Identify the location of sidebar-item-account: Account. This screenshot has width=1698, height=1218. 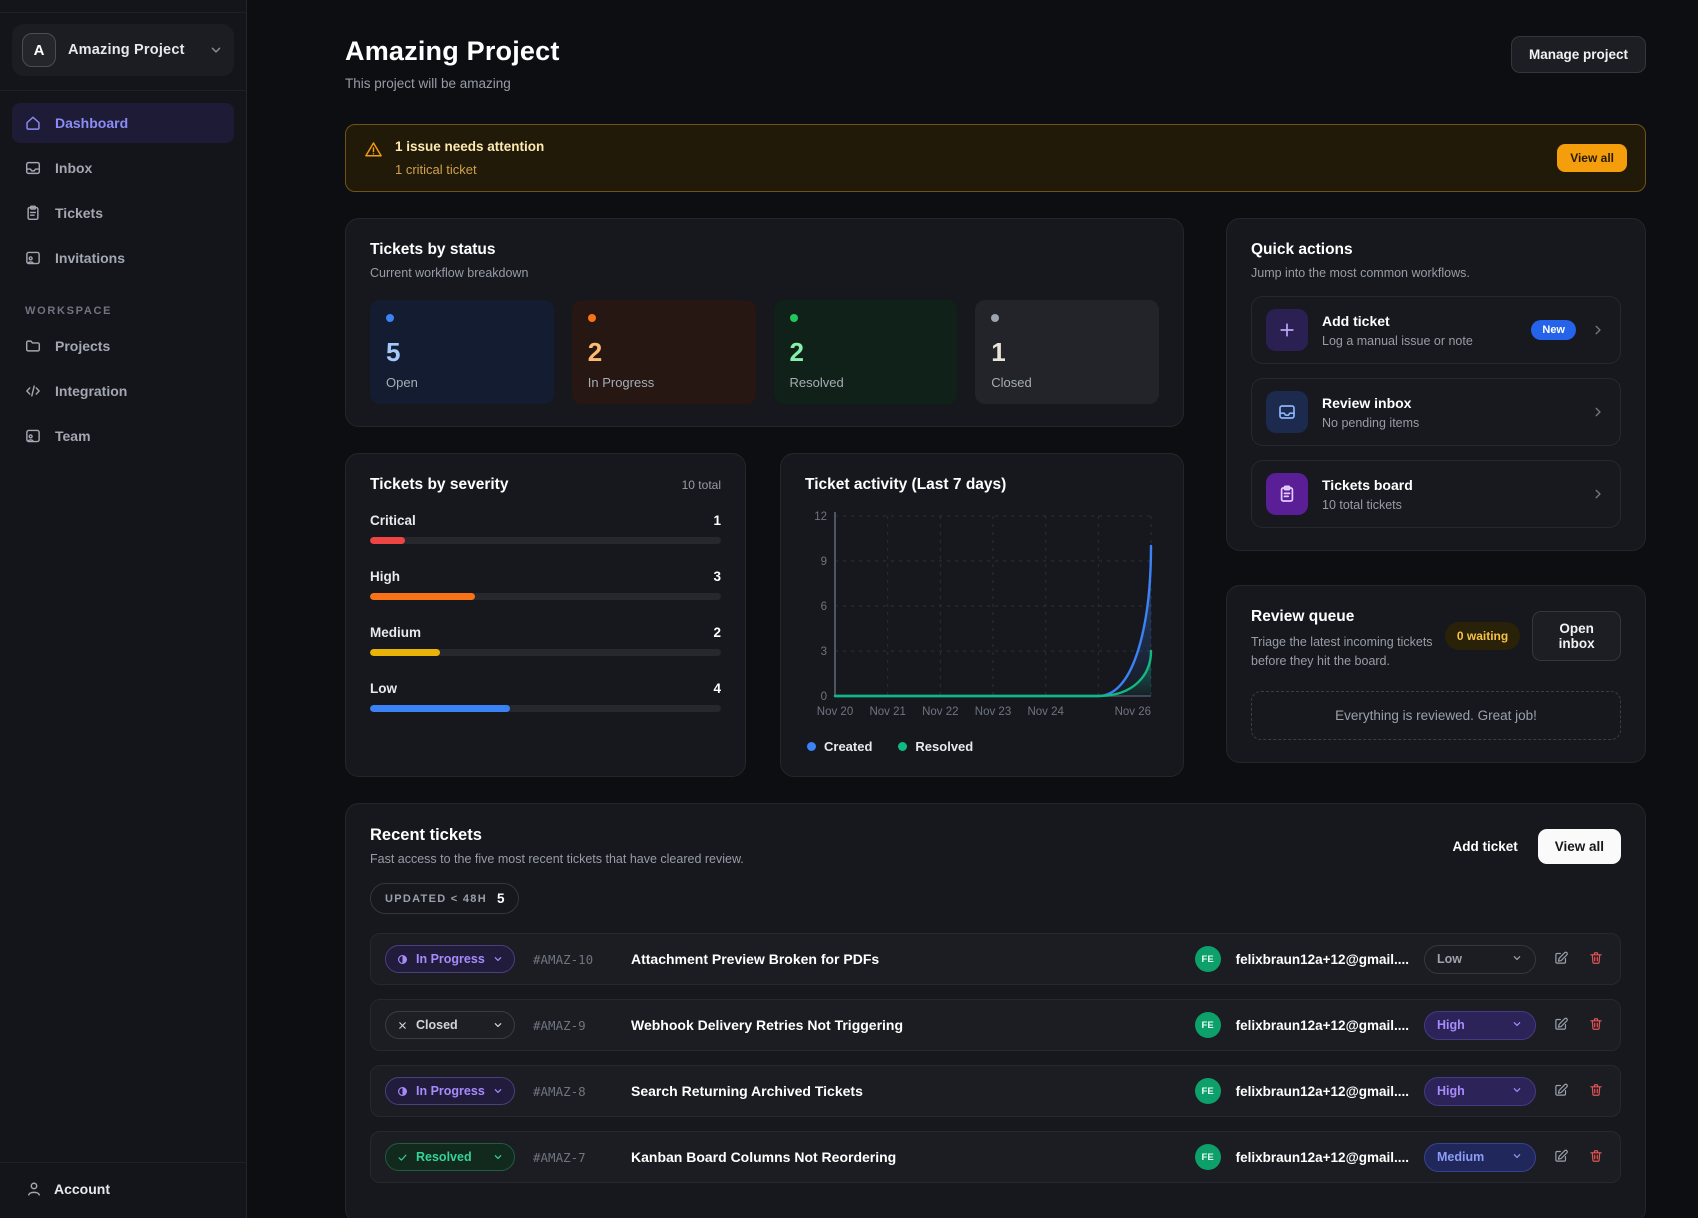
(123, 1190).